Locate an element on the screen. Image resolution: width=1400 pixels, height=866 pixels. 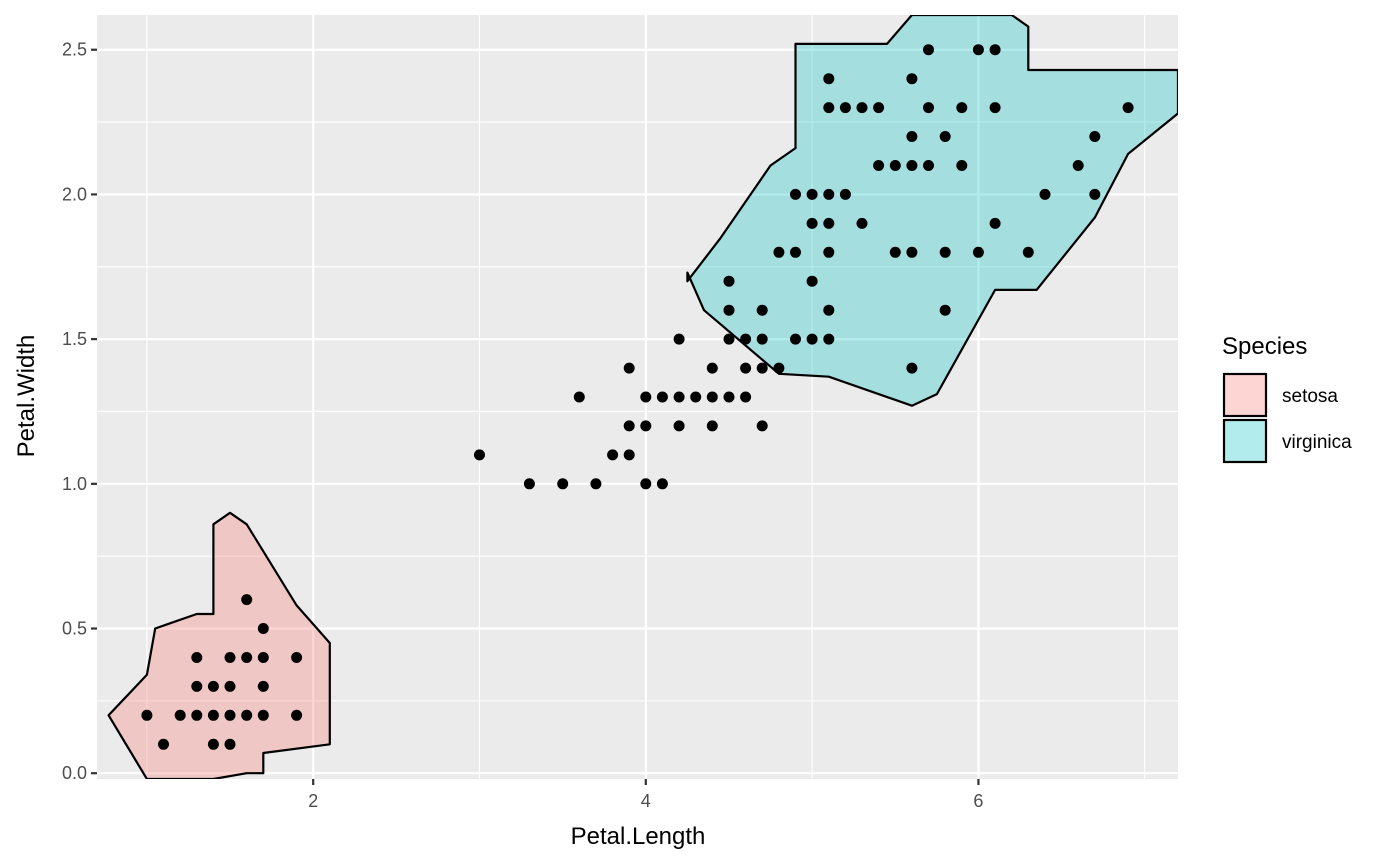
x-tick-label: 6 is located at coordinates (978, 801).